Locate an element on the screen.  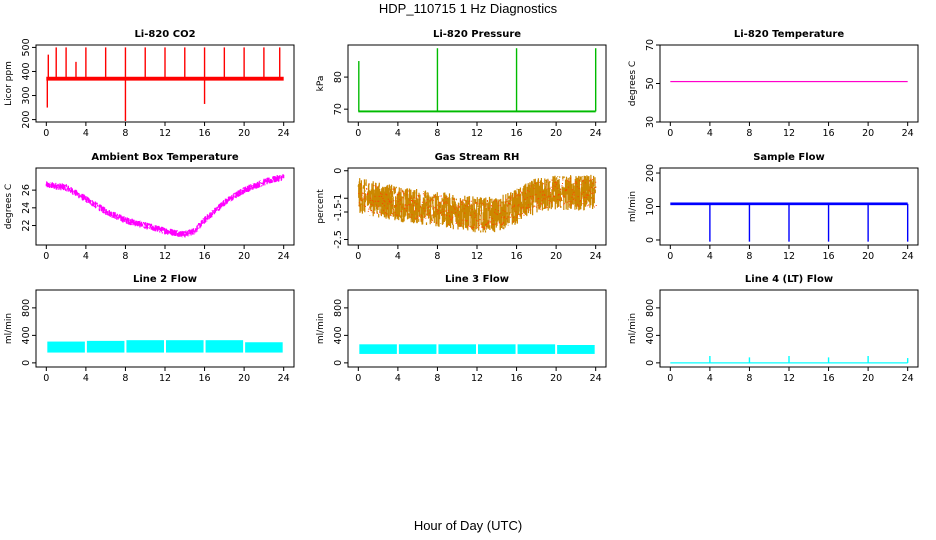
y-tick-label: 500 is located at coordinates (26, 47).